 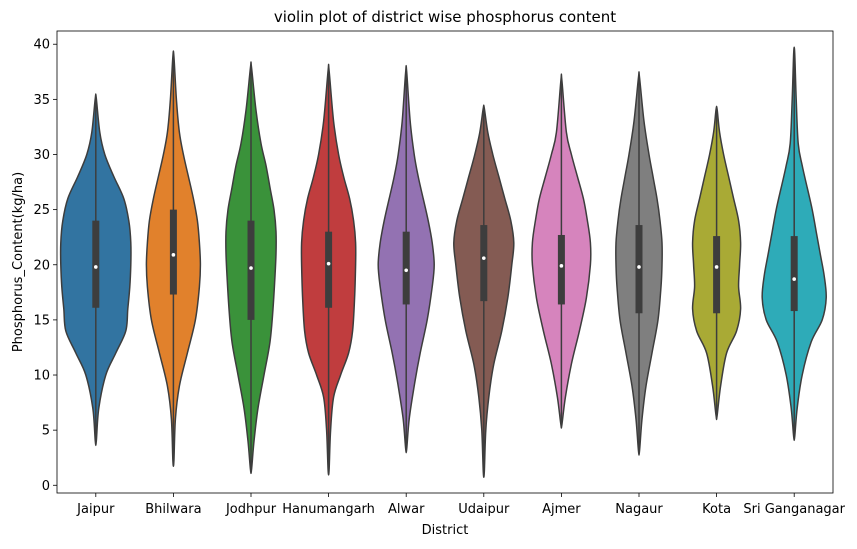 What do you see at coordinates (328, 509) in the screenshot?
I see `x-tick-label: Hanumangarh` at bounding box center [328, 509].